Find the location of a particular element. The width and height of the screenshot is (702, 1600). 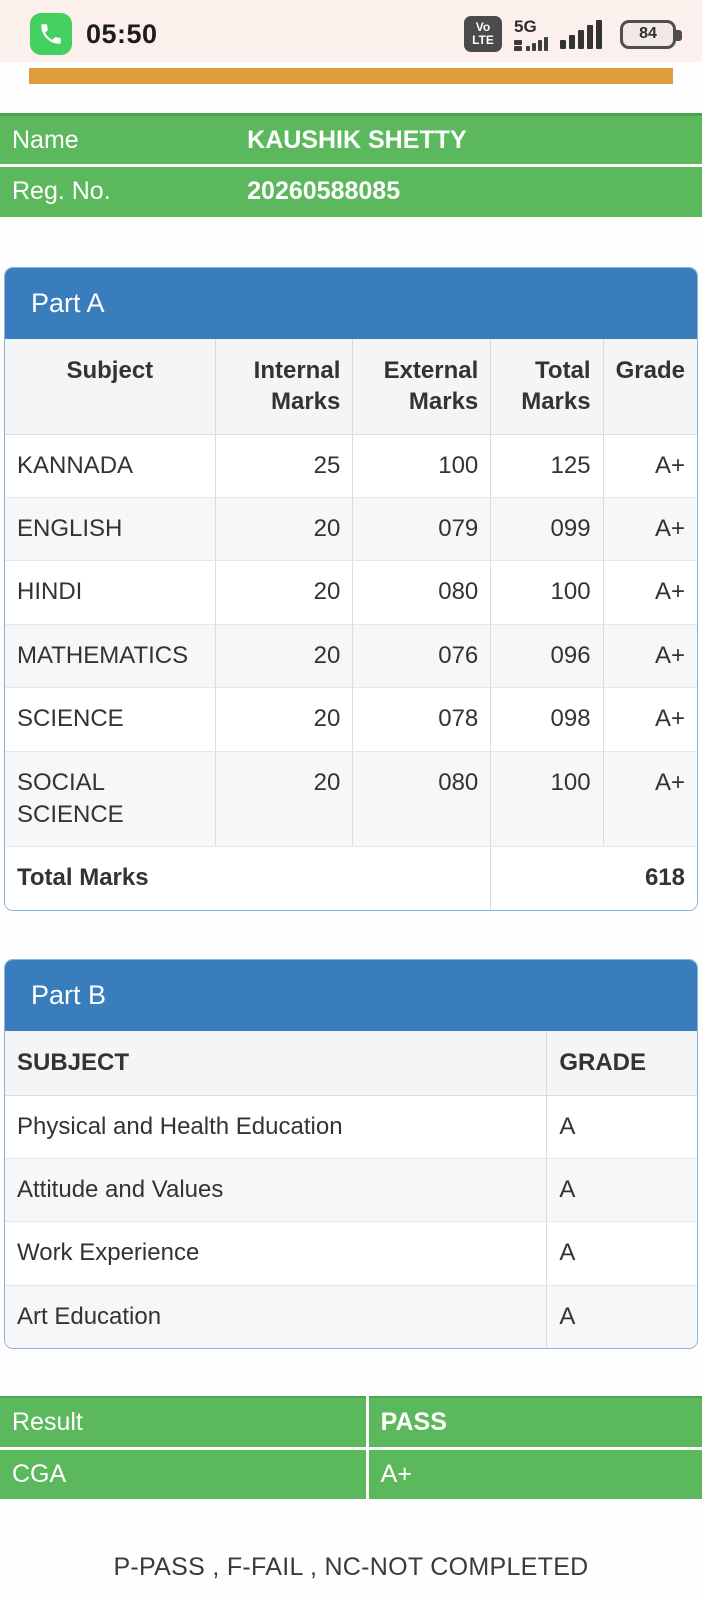

table-row: Attitude and Values A is located at coordinates (351, 1190).